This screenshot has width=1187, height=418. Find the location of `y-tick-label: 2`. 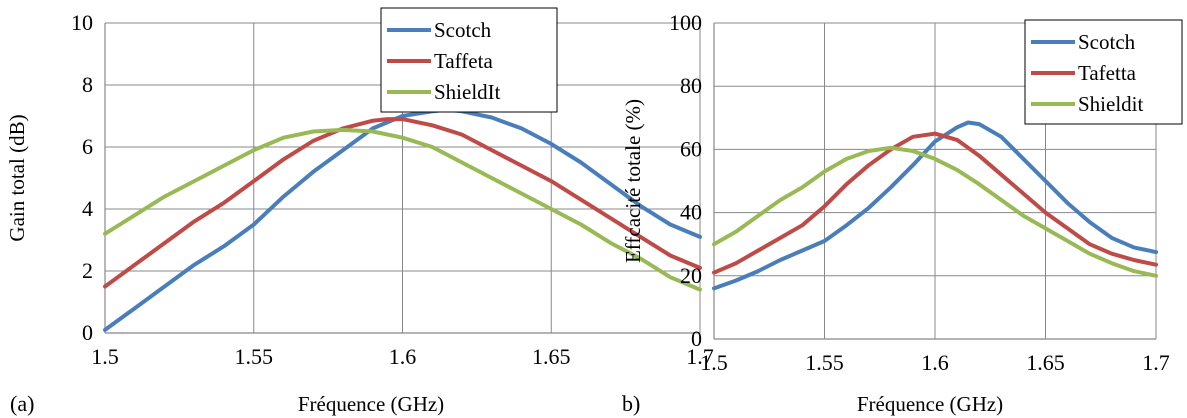

y-tick-label: 2 is located at coordinates (87, 270).